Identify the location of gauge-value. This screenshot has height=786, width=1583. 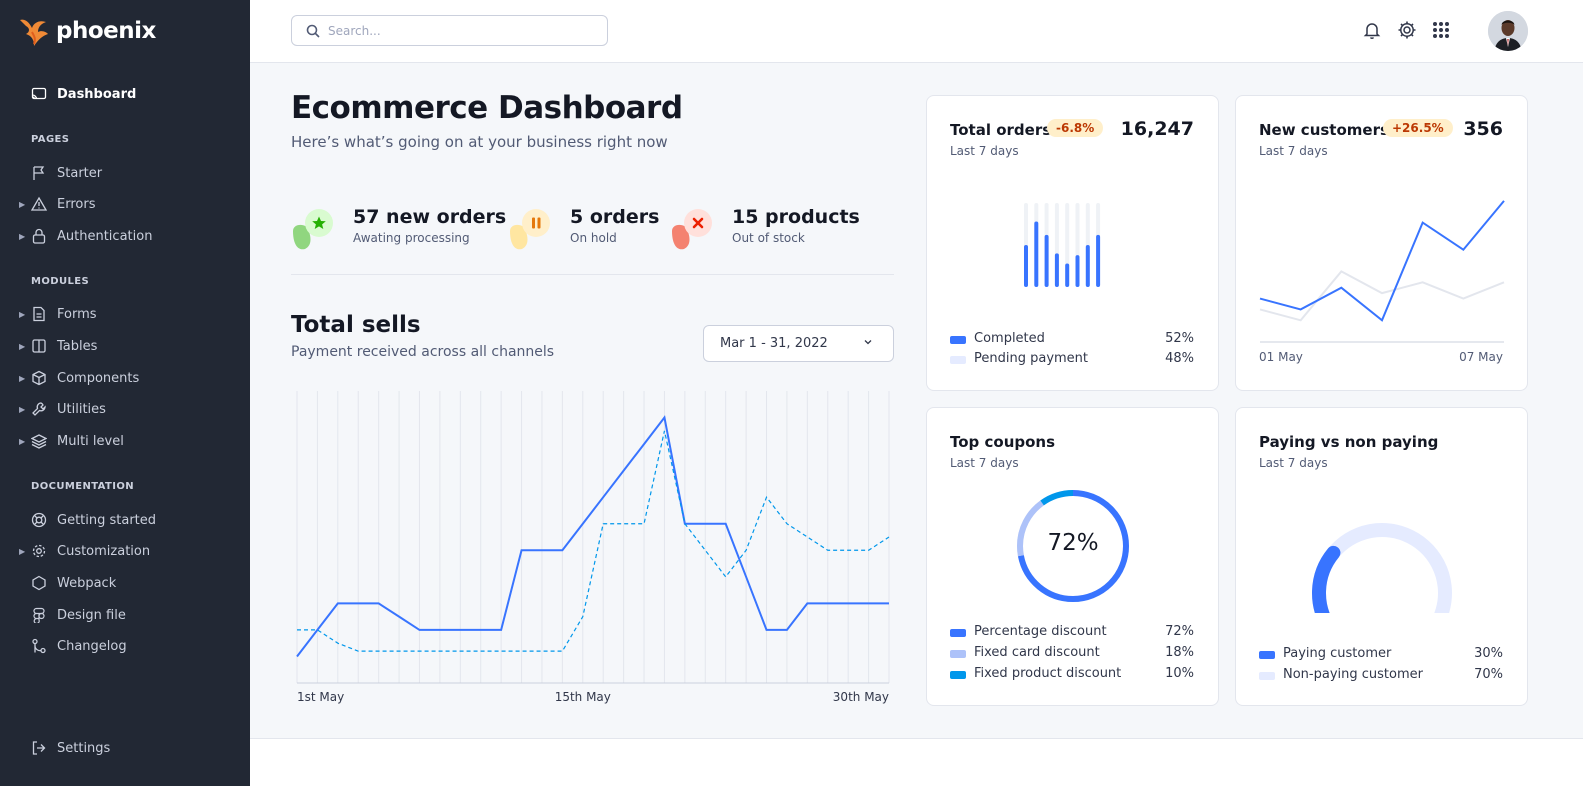
(1326, 579).